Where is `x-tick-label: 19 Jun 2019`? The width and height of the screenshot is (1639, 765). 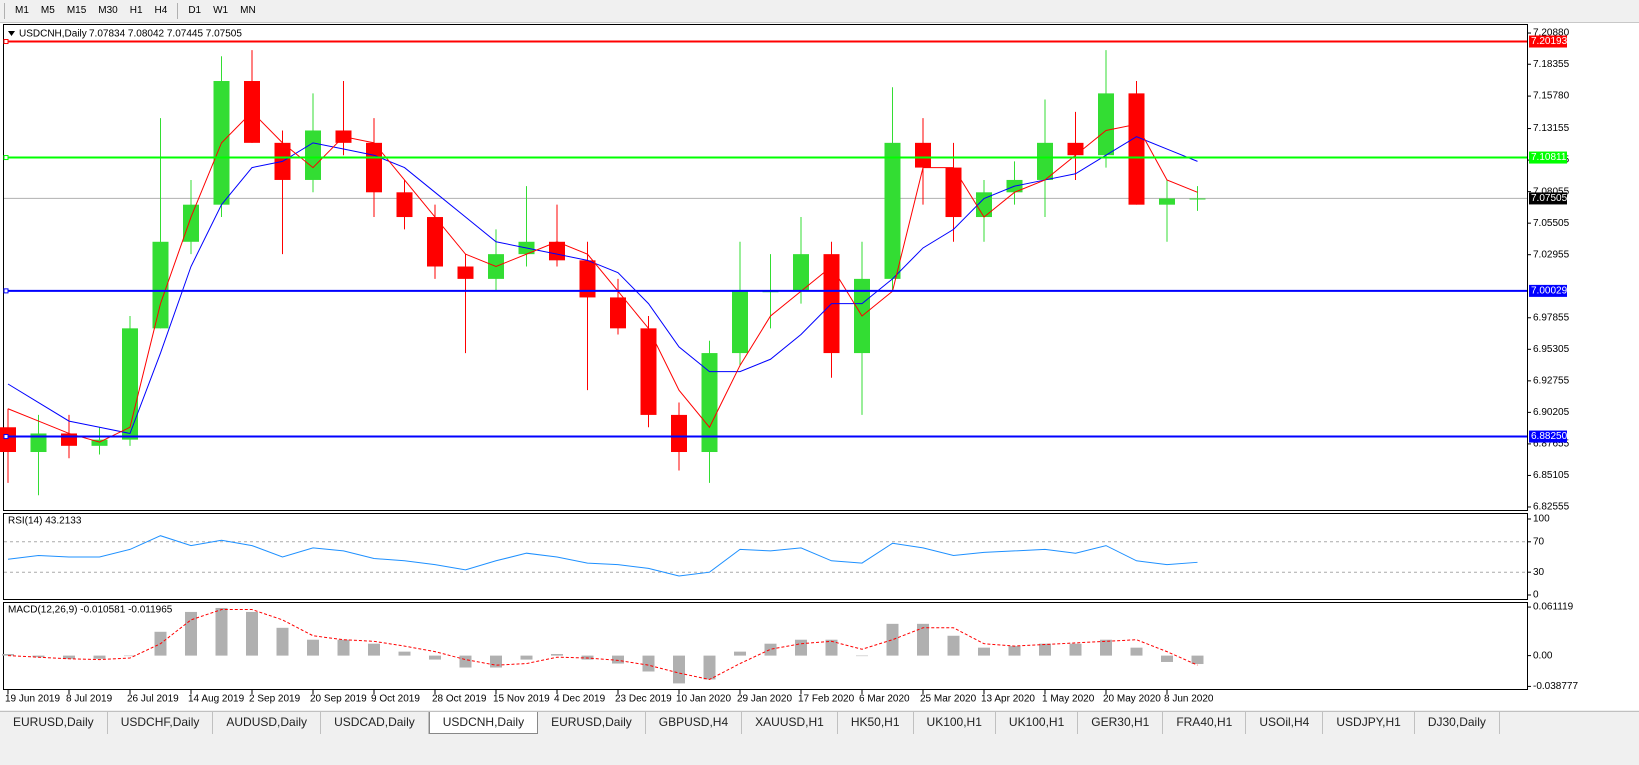 x-tick-label: 19 Jun 2019 is located at coordinates (32, 699).